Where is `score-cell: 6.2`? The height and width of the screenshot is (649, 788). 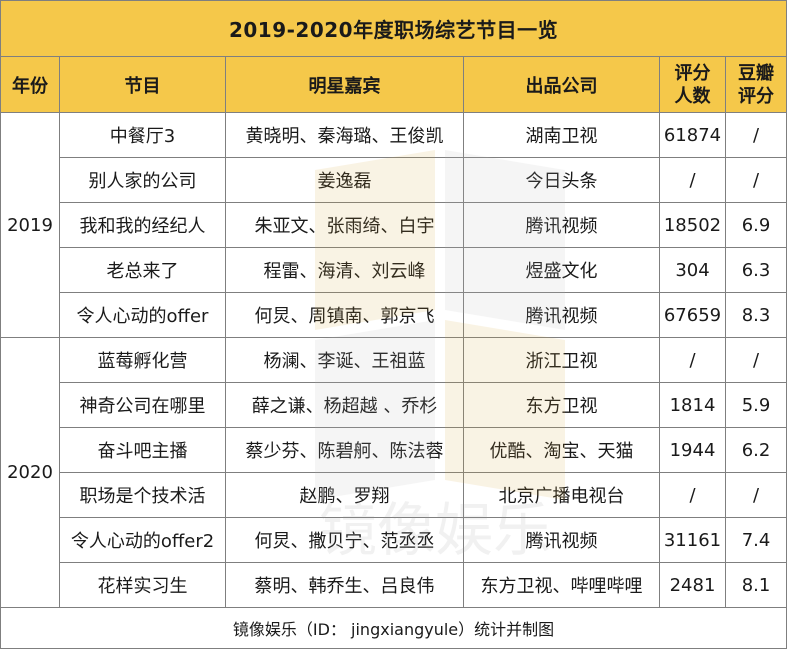 score-cell: 6.2 is located at coordinates (756, 450).